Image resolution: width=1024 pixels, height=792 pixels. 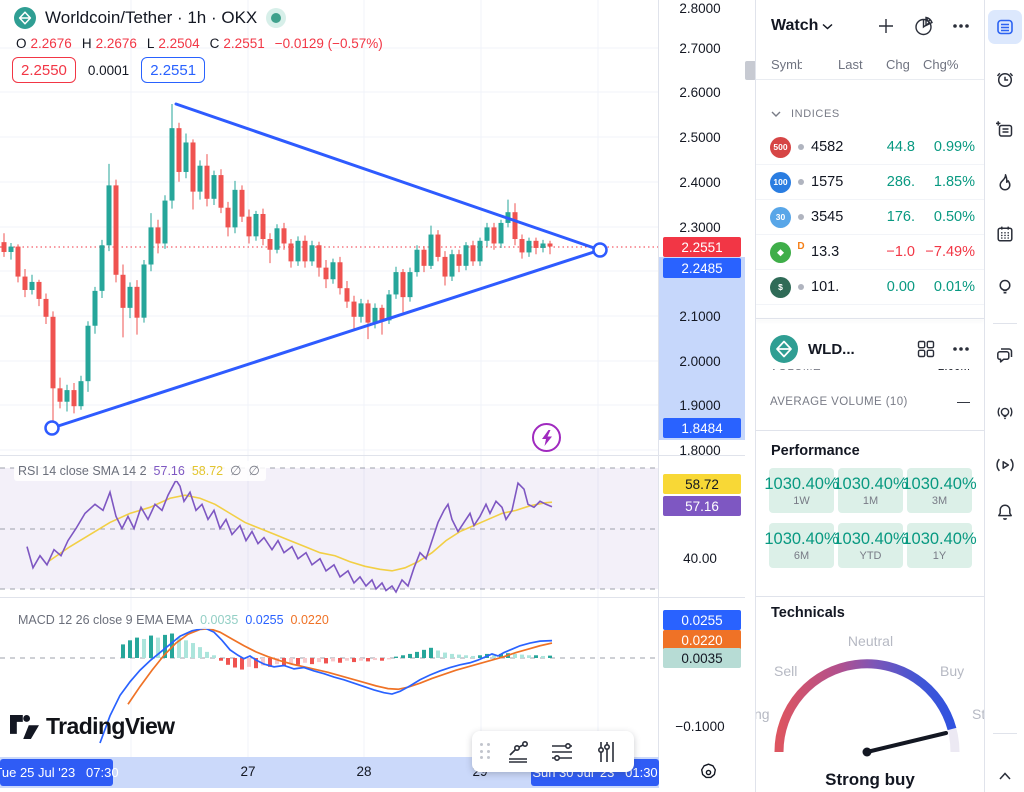 What do you see at coordinates (702, 348) in the screenshot?
I see `axis-selection-band` at bounding box center [702, 348].